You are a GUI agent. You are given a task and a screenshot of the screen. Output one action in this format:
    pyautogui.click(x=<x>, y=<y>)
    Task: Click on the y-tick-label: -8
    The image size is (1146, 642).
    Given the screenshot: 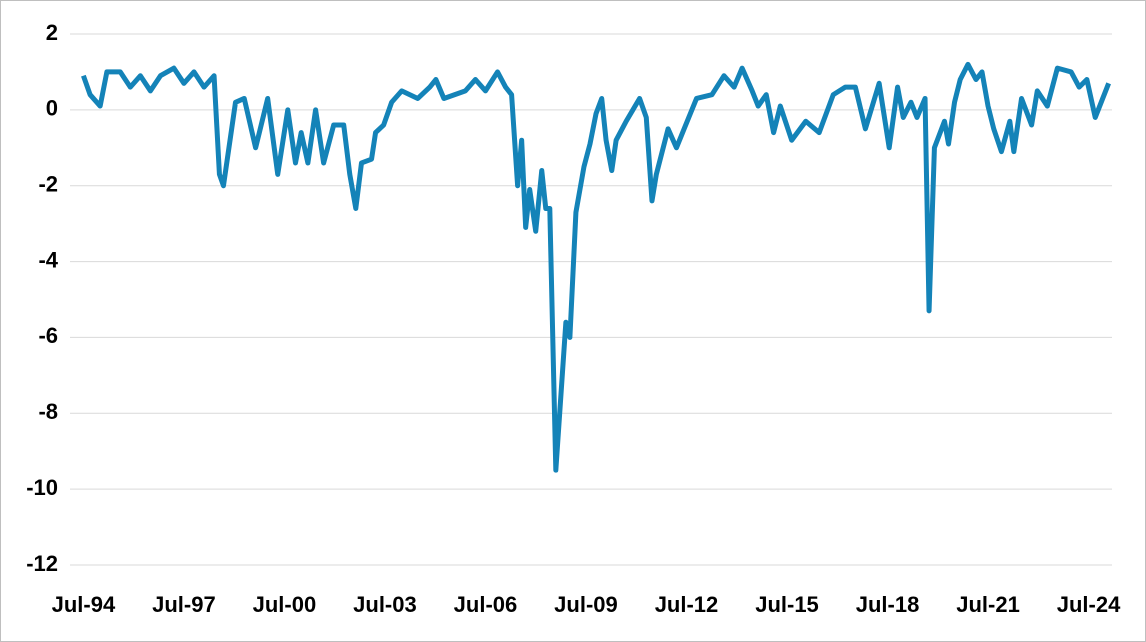 What is the action you would take?
    pyautogui.click(x=48, y=411)
    